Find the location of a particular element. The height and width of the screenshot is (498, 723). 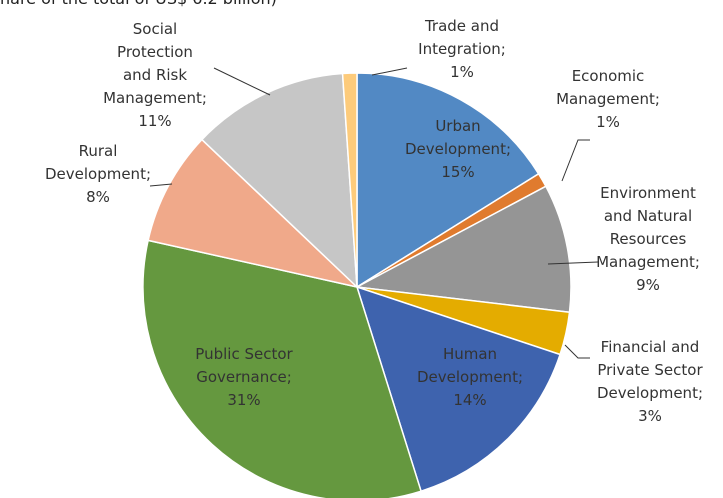

data-label: Human Development; 14% is located at coordinates (470, 377).